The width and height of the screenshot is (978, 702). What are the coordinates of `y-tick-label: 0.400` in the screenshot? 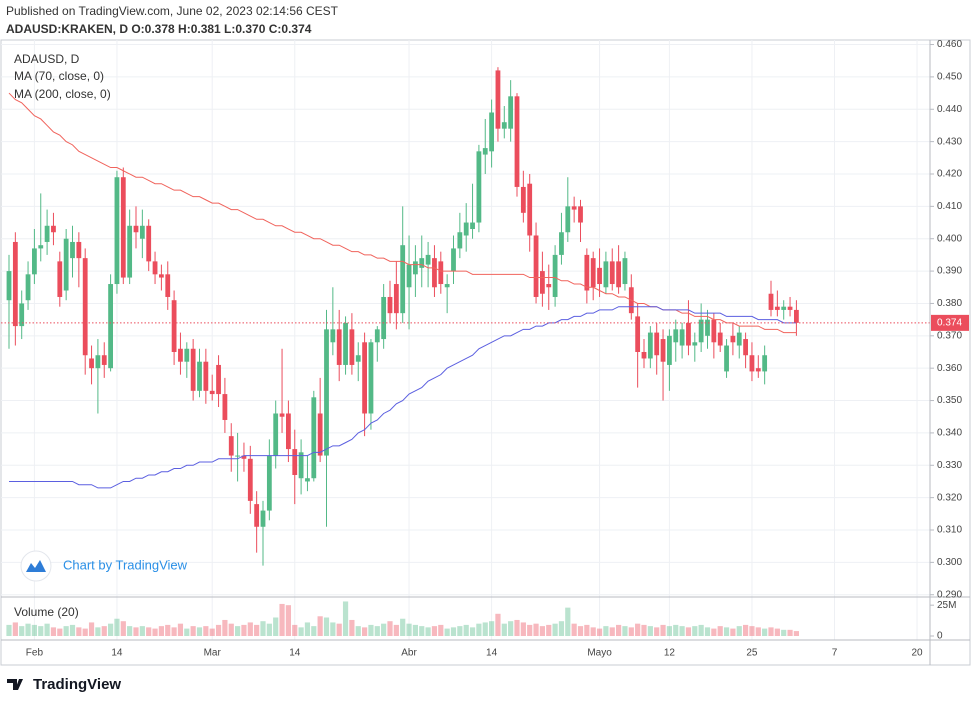 It's located at (949, 238).